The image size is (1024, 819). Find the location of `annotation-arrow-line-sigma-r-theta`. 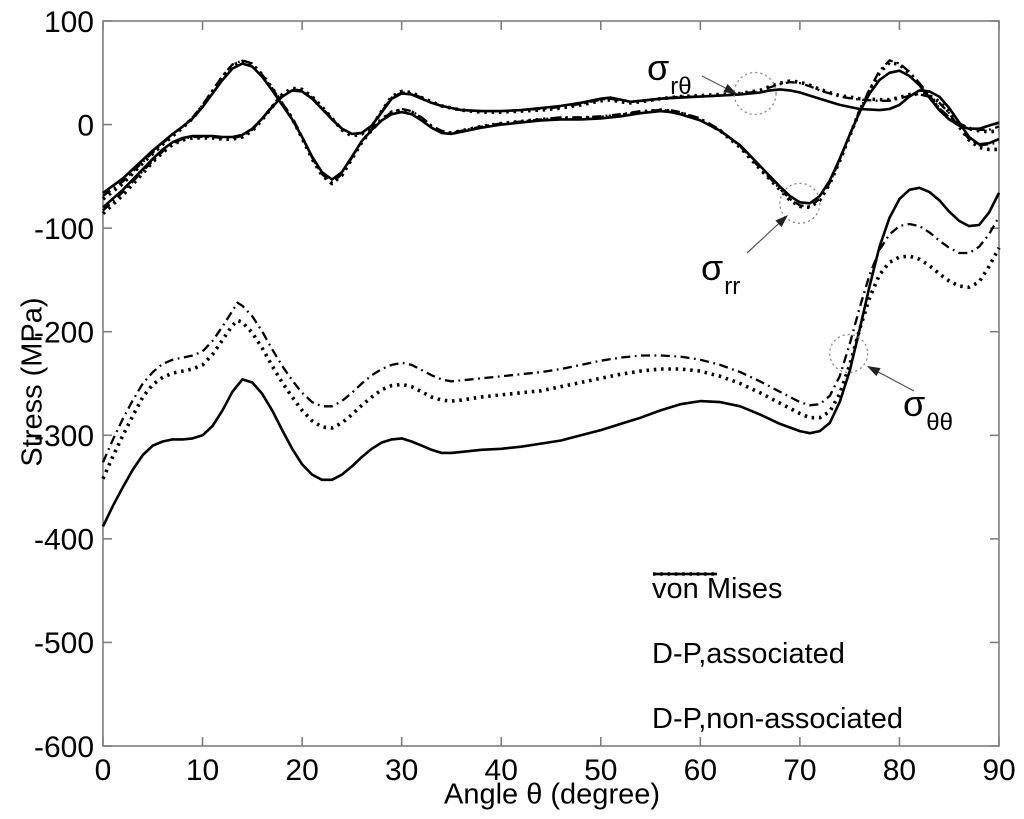

annotation-arrow-line-sigma-r-theta is located at coordinates (715, 83).